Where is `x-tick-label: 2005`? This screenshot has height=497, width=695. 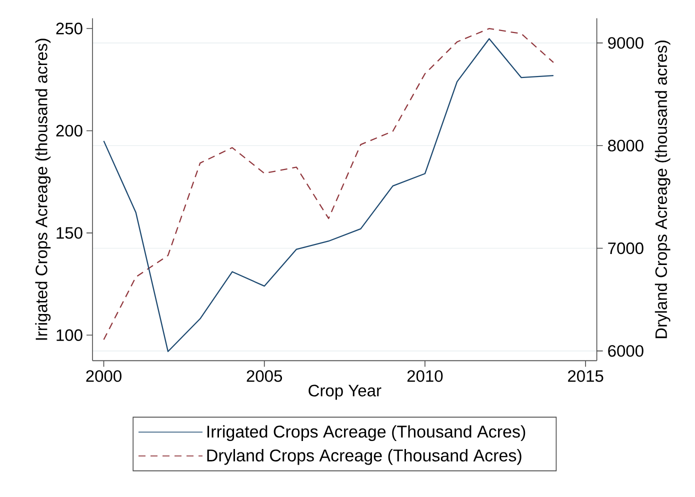 x-tick-label: 2005 is located at coordinates (264, 376).